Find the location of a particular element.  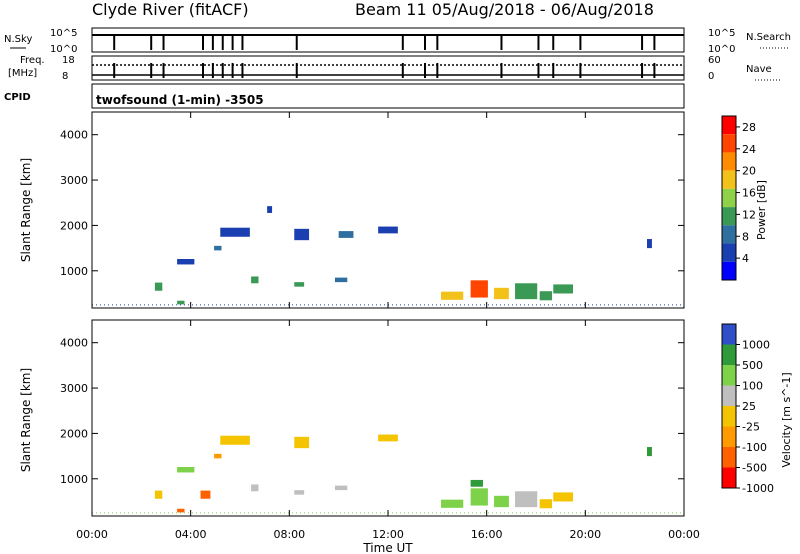

colorbar-tick-label: 24 is located at coordinates (749, 149).